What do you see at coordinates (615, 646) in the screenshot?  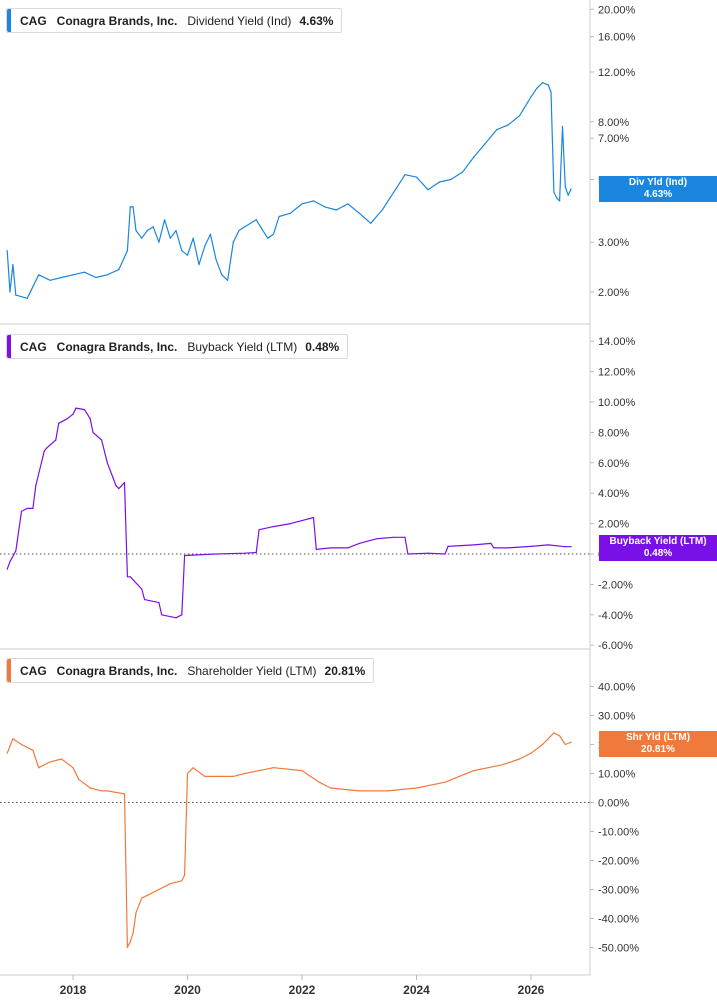 I see `y-tick-label: -6.00%` at bounding box center [615, 646].